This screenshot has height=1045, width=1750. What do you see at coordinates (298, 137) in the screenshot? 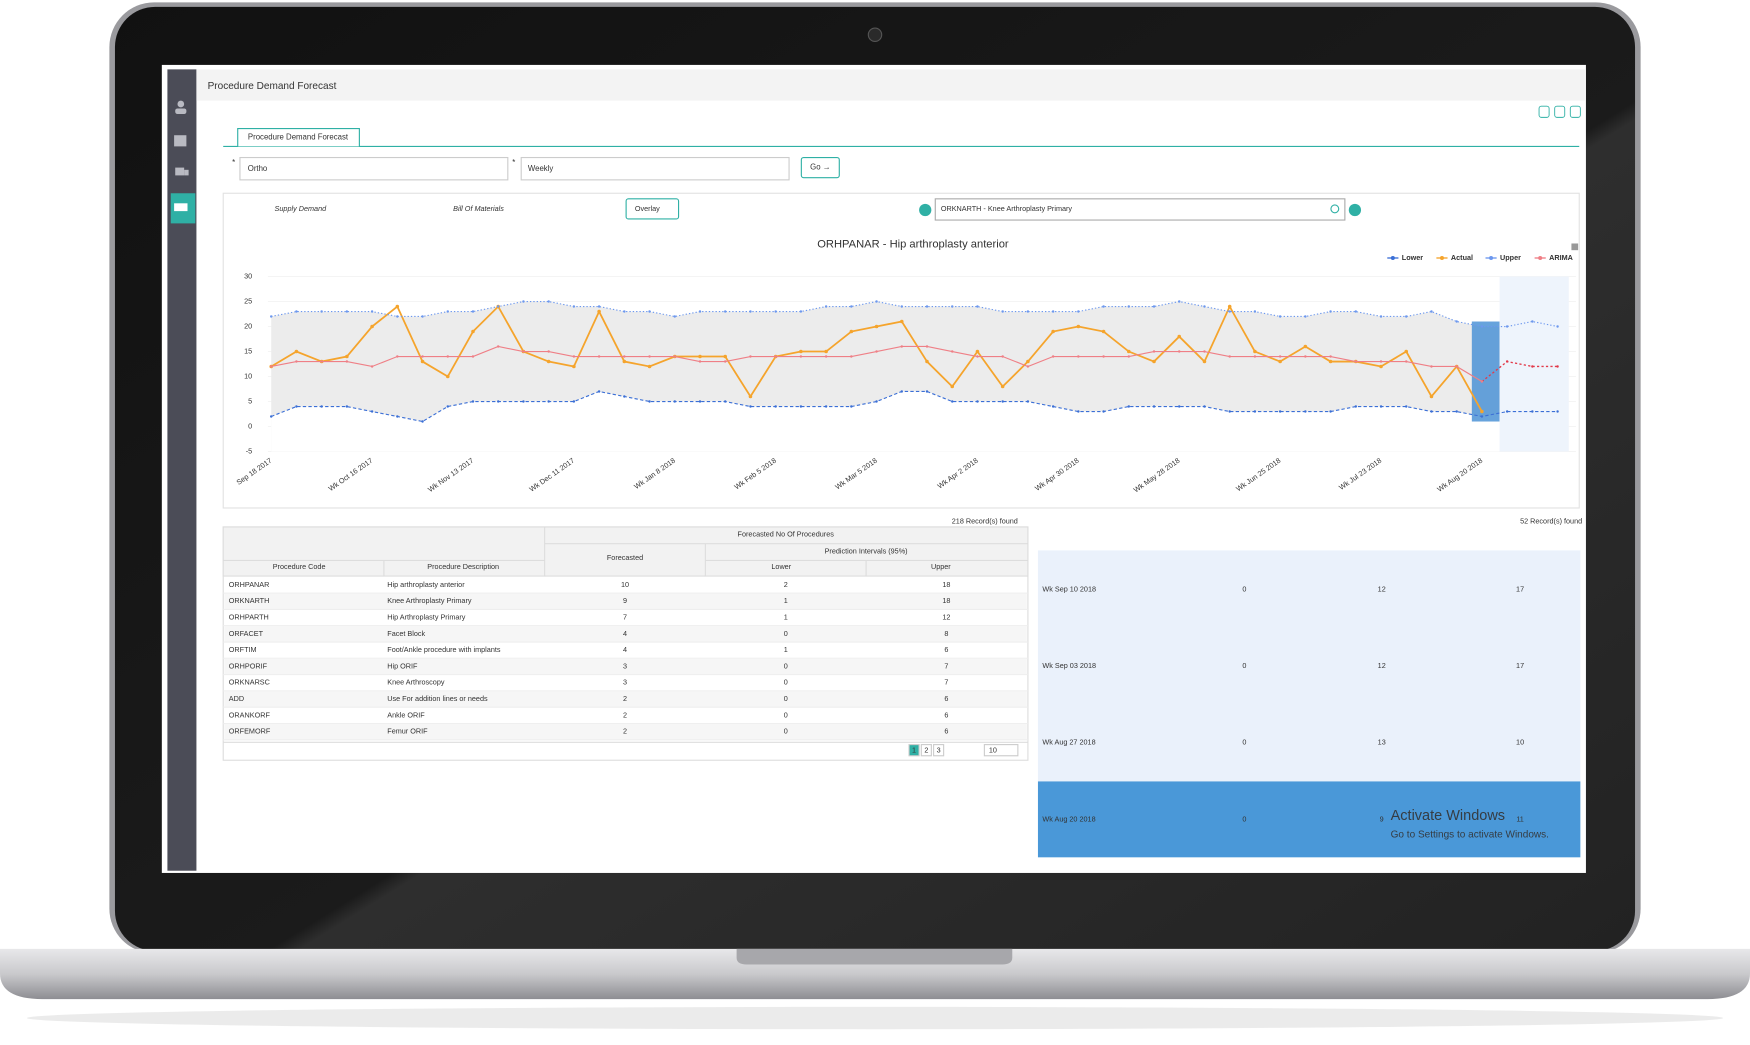
I see `tab` at bounding box center [298, 137].